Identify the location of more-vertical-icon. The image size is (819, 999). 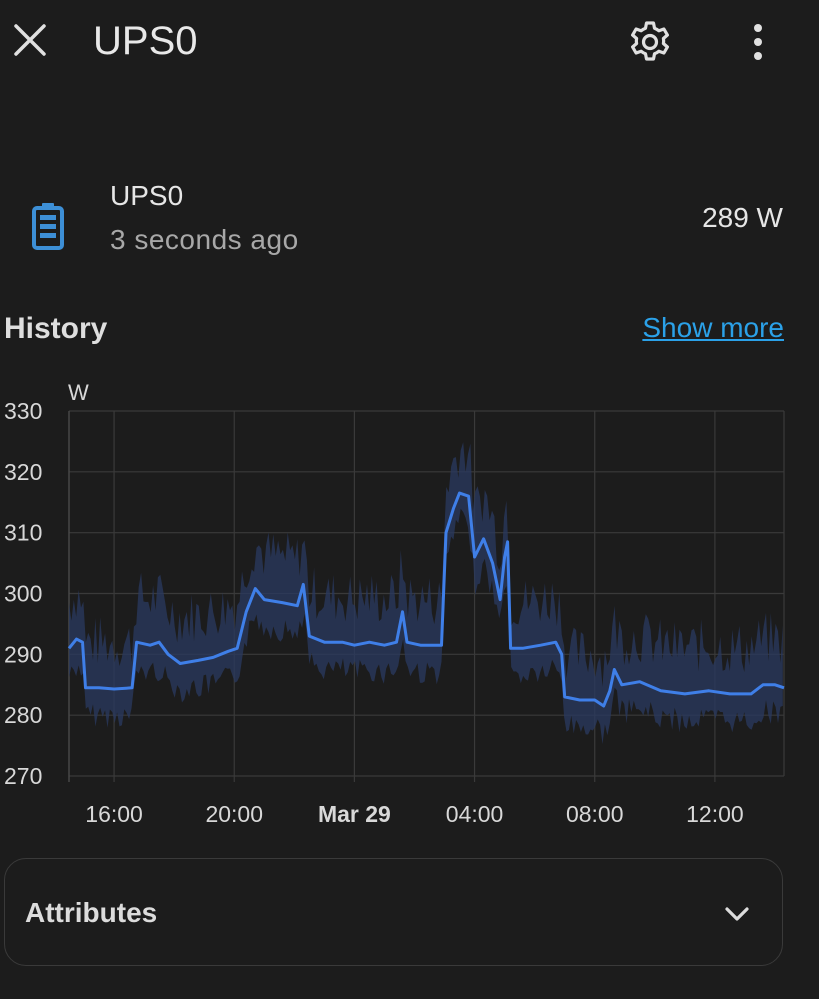
(758, 42).